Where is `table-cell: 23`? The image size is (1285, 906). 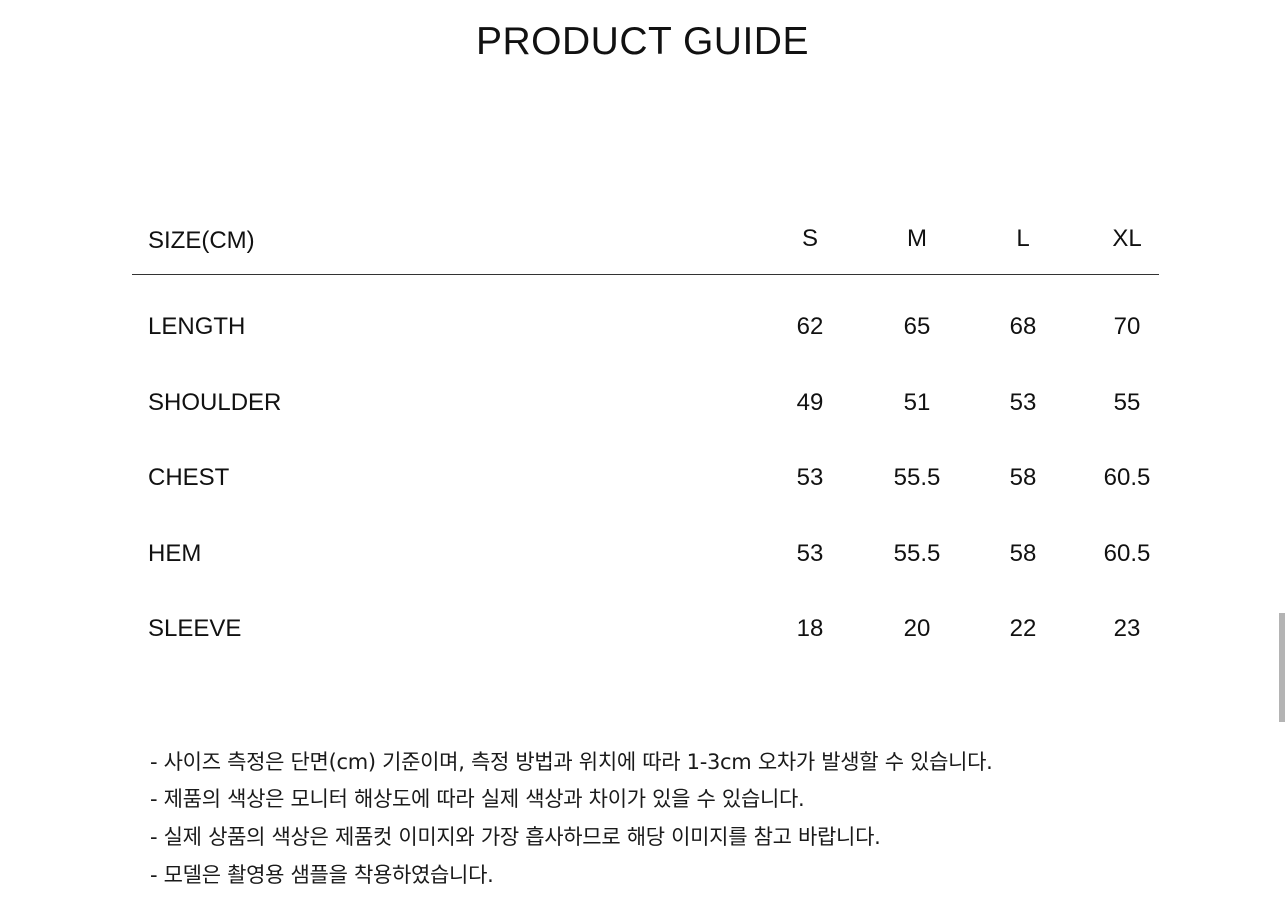 table-cell: 23 is located at coordinates (1127, 628).